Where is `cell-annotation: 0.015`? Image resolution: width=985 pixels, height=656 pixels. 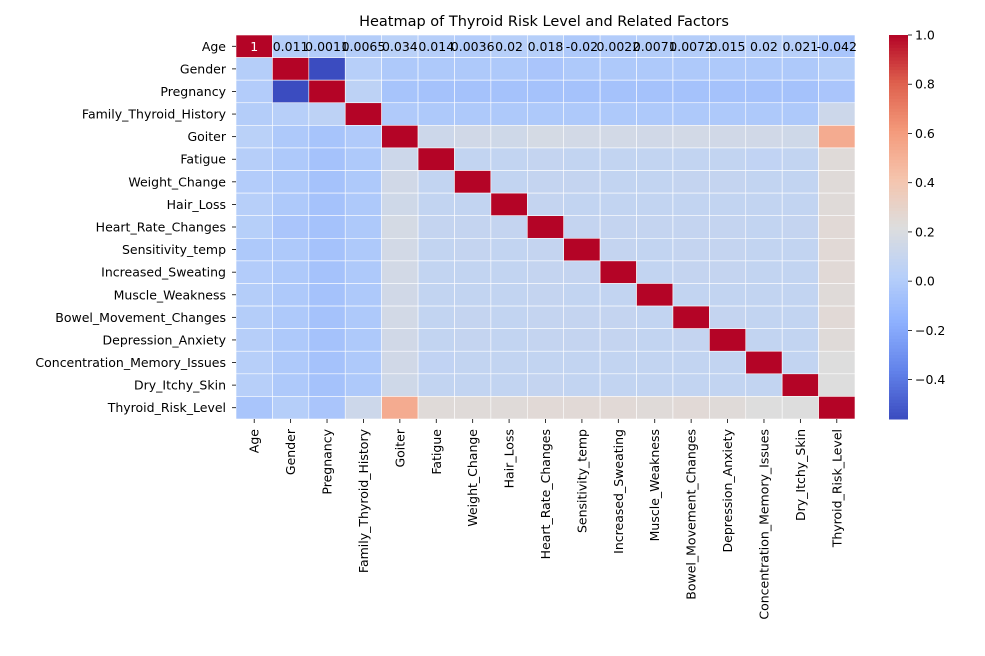 cell-annotation: 0.015 is located at coordinates (728, 46).